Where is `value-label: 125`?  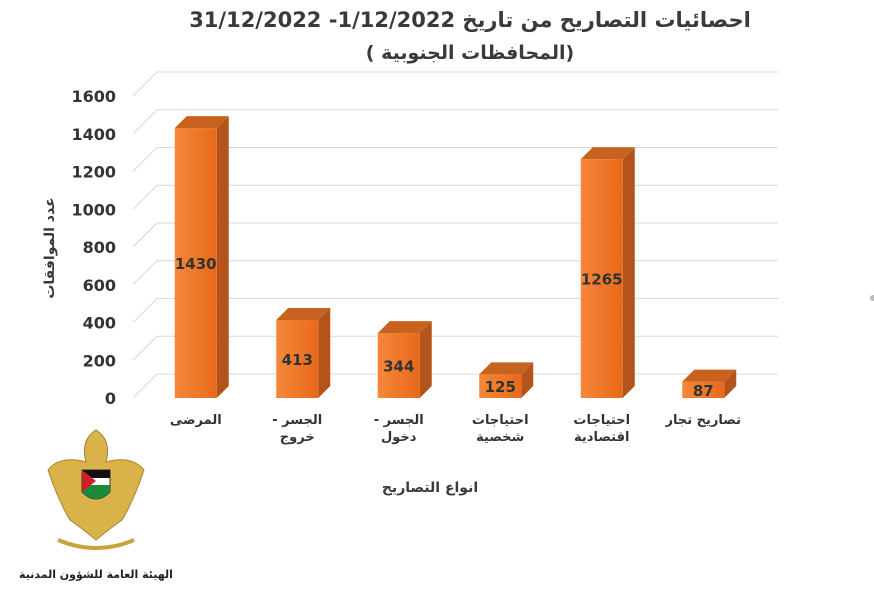
value-label: 125 is located at coordinates (500, 387).